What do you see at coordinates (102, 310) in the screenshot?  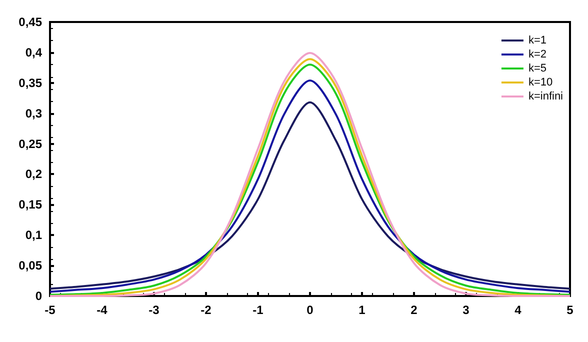 I see `x-tick-label: -4` at bounding box center [102, 310].